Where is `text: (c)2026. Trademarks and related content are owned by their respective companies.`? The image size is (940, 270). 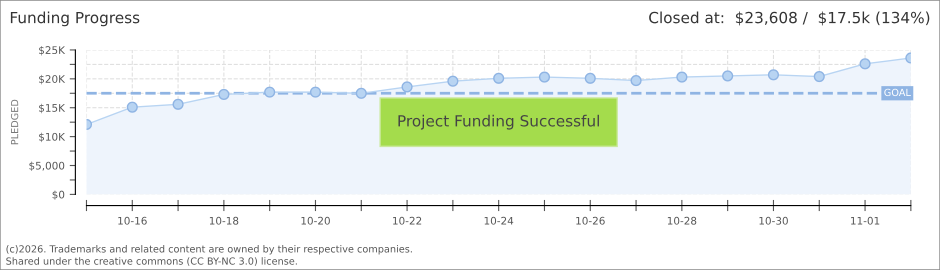 text: (c)2026. Trademarks and related content are owned by their respective companies. is located at coordinates (209, 249).